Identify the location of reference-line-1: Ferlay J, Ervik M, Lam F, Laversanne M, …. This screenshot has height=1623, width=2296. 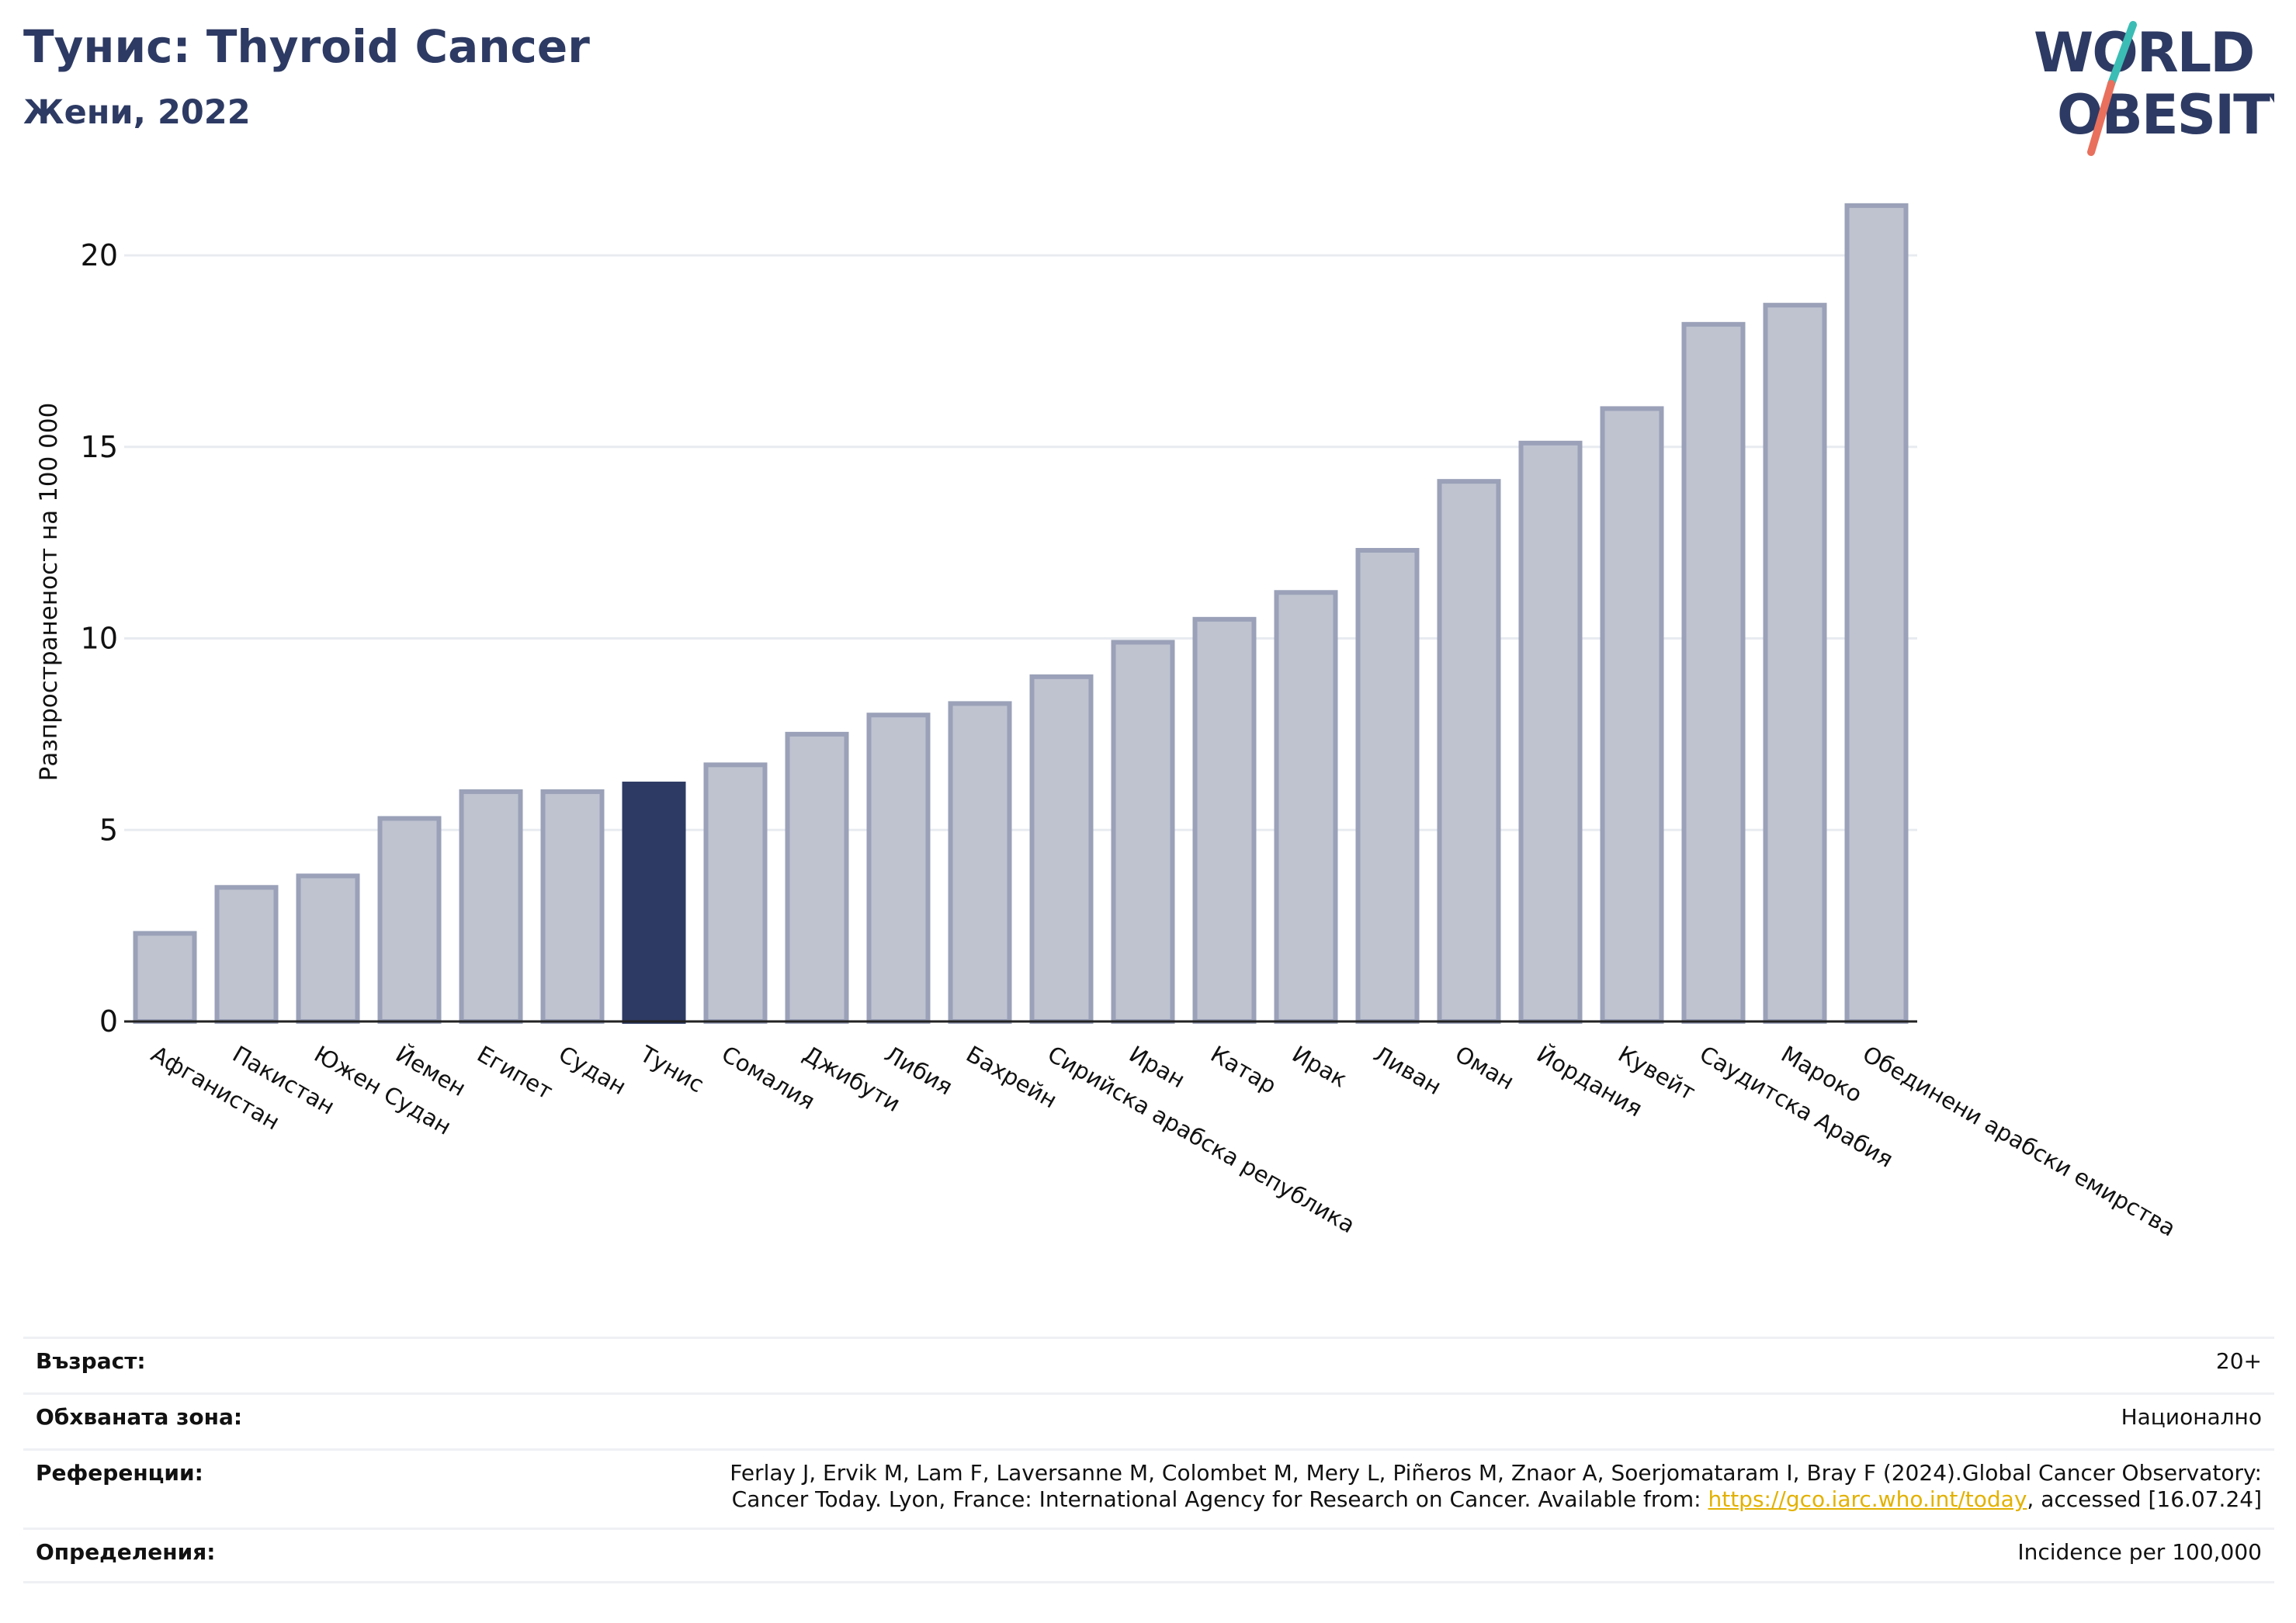
(1496, 1473).